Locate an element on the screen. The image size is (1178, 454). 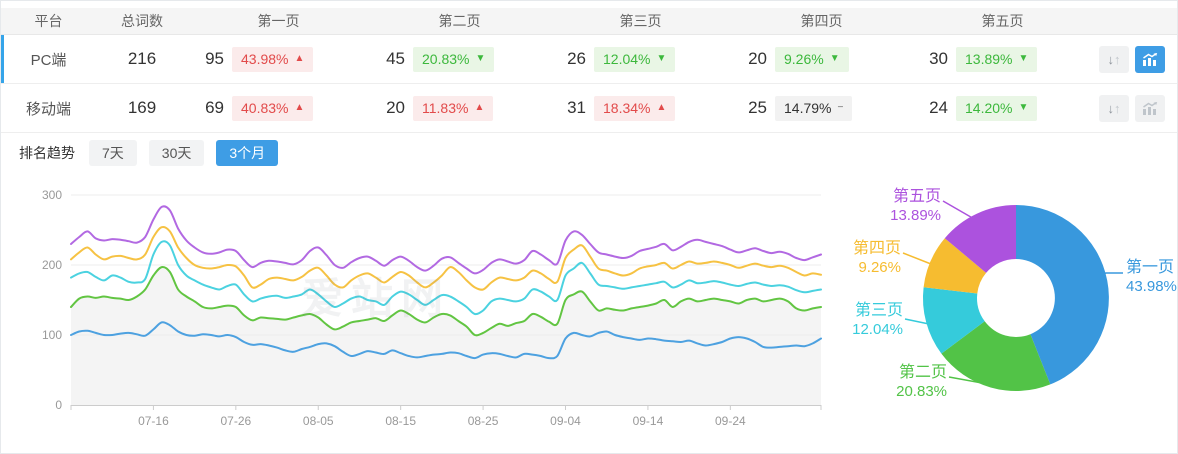
page-count: 45 is located at coordinates (395, 58).